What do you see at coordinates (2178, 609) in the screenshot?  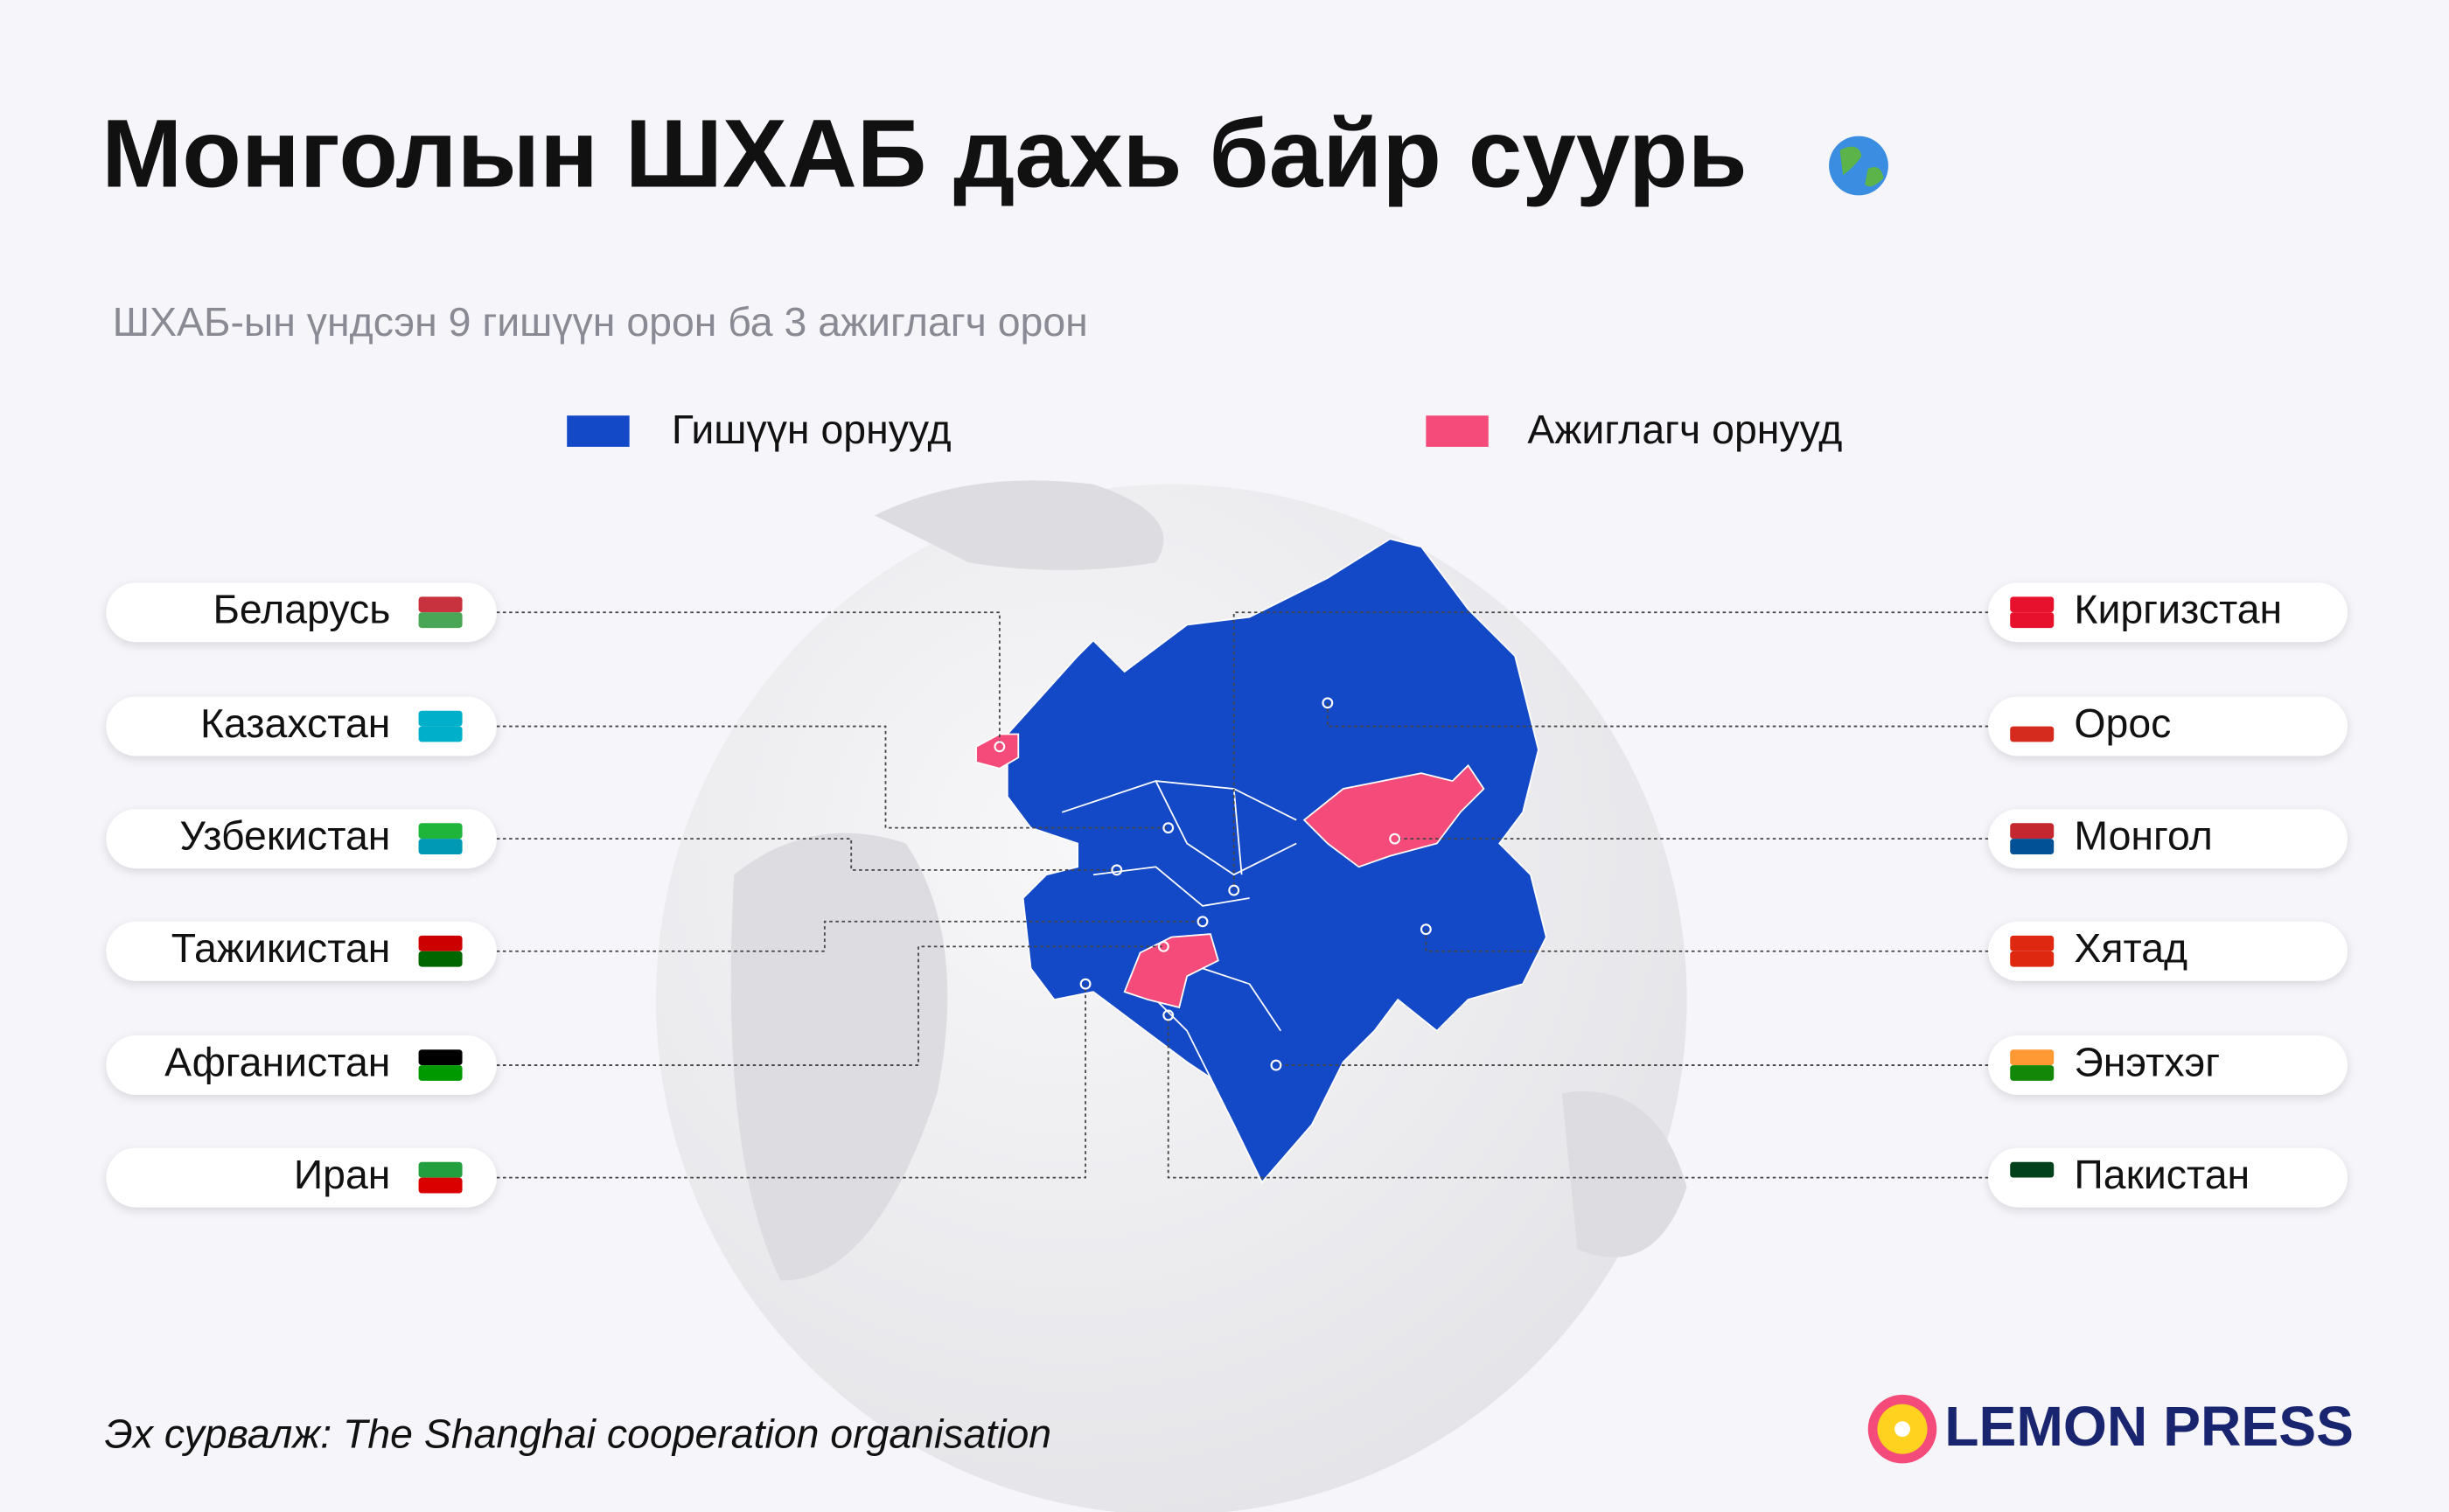 I see `country-label: Киргизстан` at bounding box center [2178, 609].